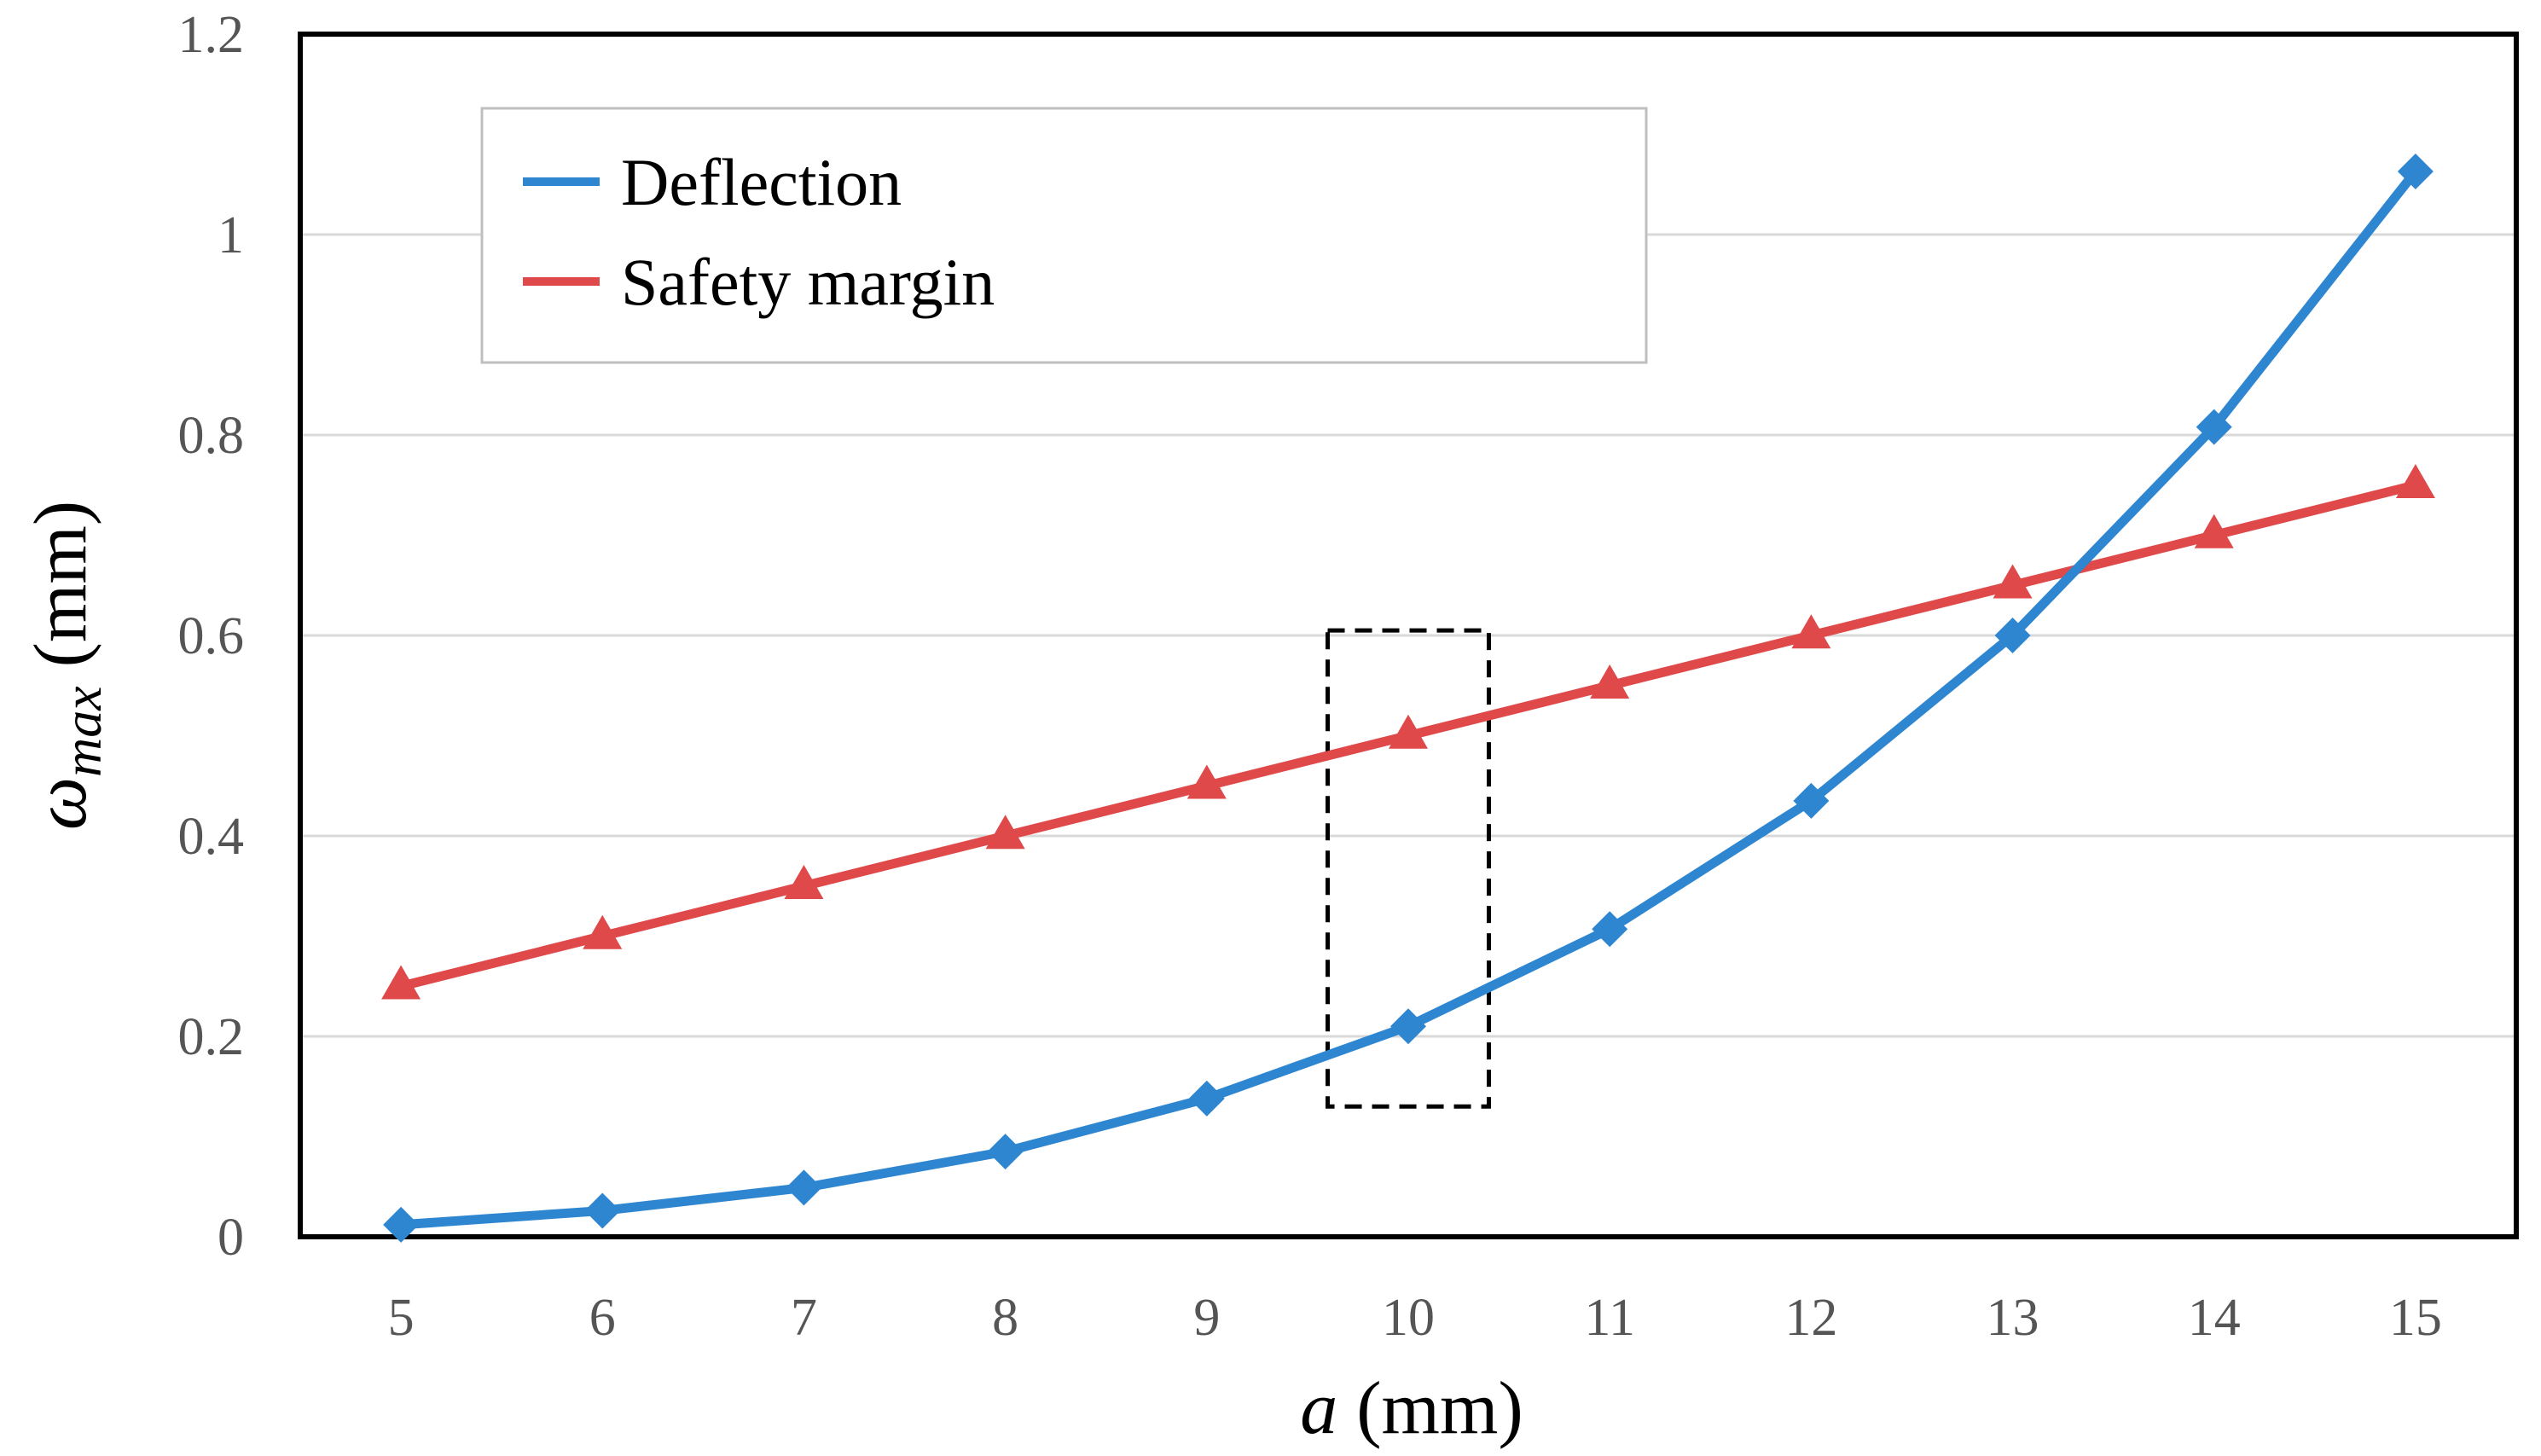  What do you see at coordinates (401, 1318) in the screenshot?
I see `x-tick-label: 5` at bounding box center [401, 1318].